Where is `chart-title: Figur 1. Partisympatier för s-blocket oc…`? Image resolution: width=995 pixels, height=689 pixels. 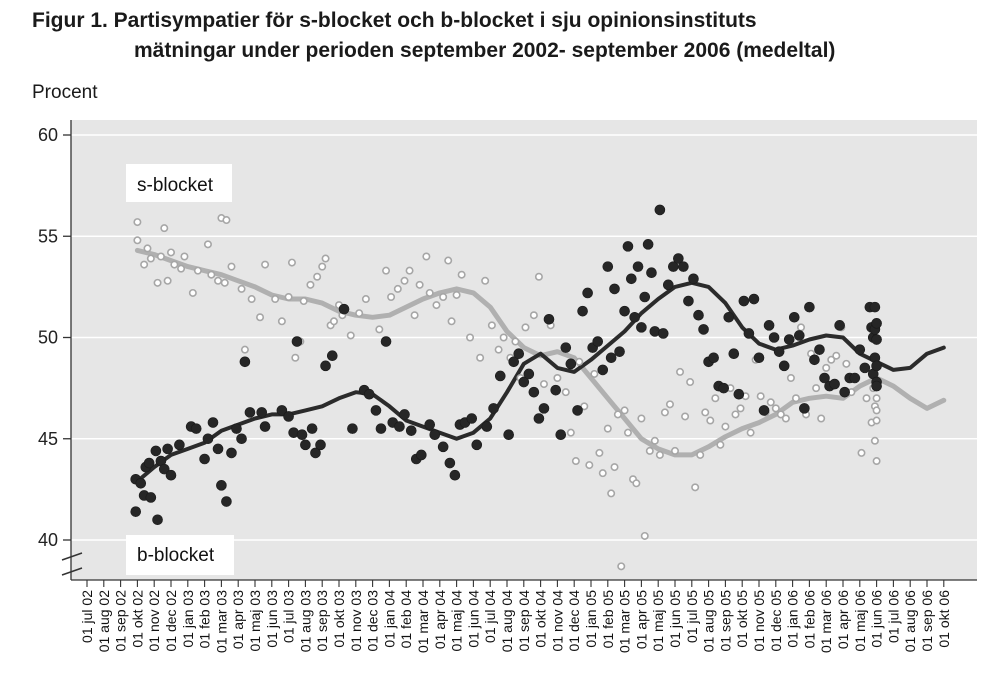 chart-title: Figur 1. Partisympatier för s-blocket oc… is located at coordinates (433, 36).